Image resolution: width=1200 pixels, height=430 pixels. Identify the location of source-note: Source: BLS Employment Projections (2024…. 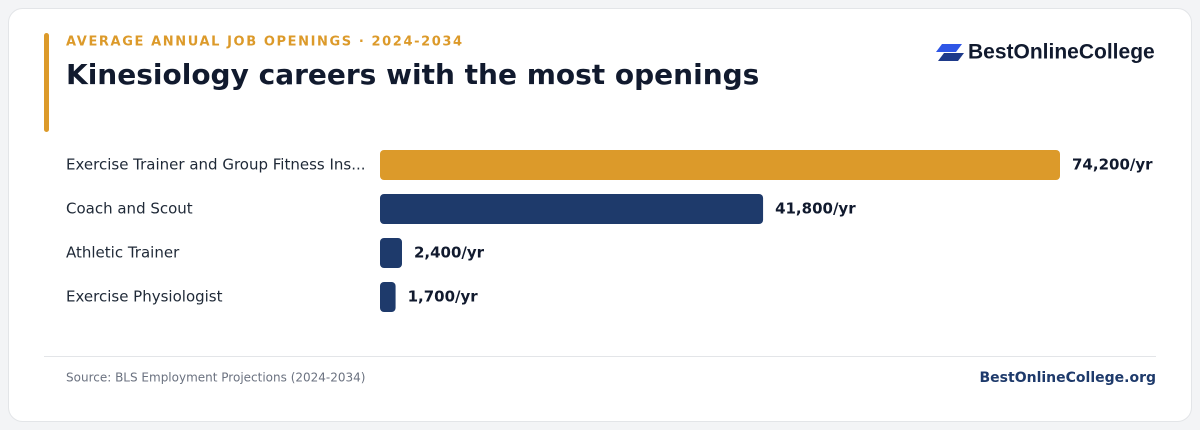
(215, 378).